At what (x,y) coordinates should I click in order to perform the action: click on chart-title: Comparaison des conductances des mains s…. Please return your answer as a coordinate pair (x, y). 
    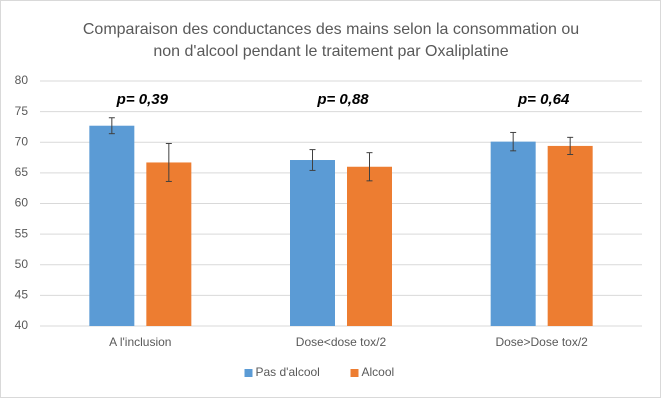
    Looking at the image, I should click on (331, 29).